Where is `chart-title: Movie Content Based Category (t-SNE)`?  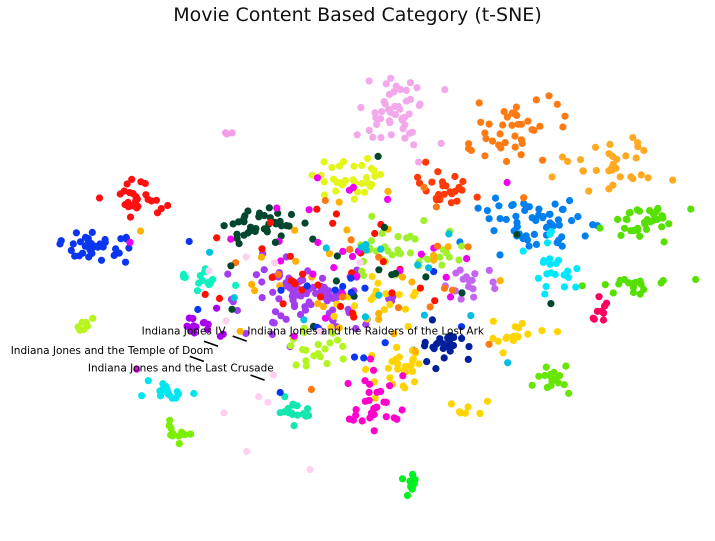 chart-title: Movie Content Based Category (t-SNE) is located at coordinates (357, 15).